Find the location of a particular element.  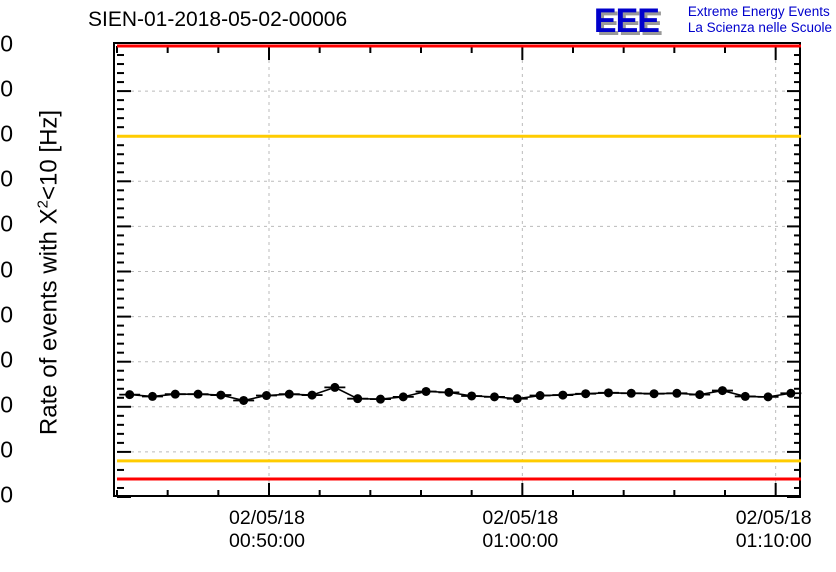

eee-logo-mark-shadow: EEE is located at coordinates (629, 24).